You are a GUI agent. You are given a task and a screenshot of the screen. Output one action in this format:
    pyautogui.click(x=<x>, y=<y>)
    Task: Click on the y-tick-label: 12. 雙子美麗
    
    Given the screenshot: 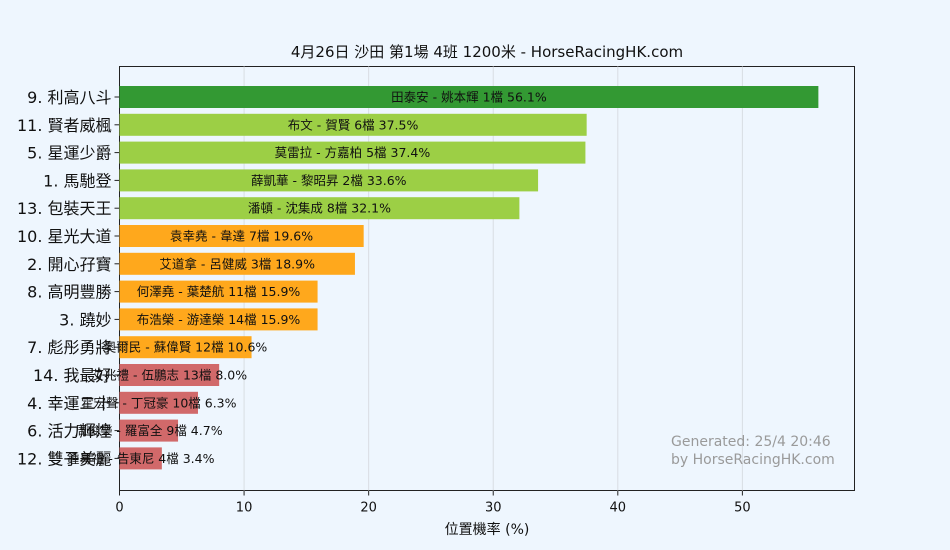 What is the action you would take?
    pyautogui.click(x=64, y=458)
    